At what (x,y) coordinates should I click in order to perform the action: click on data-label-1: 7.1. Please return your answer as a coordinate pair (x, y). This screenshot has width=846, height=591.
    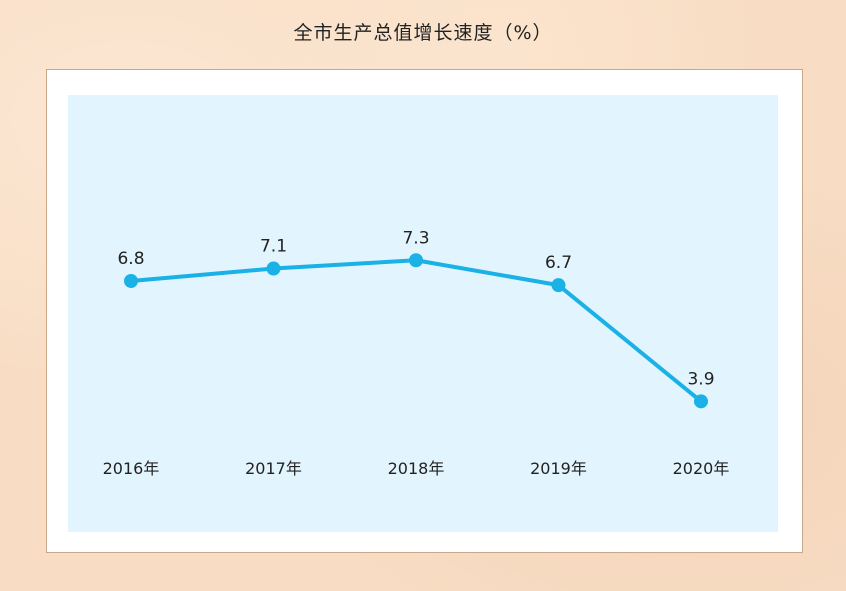
    Looking at the image, I should click on (273, 247).